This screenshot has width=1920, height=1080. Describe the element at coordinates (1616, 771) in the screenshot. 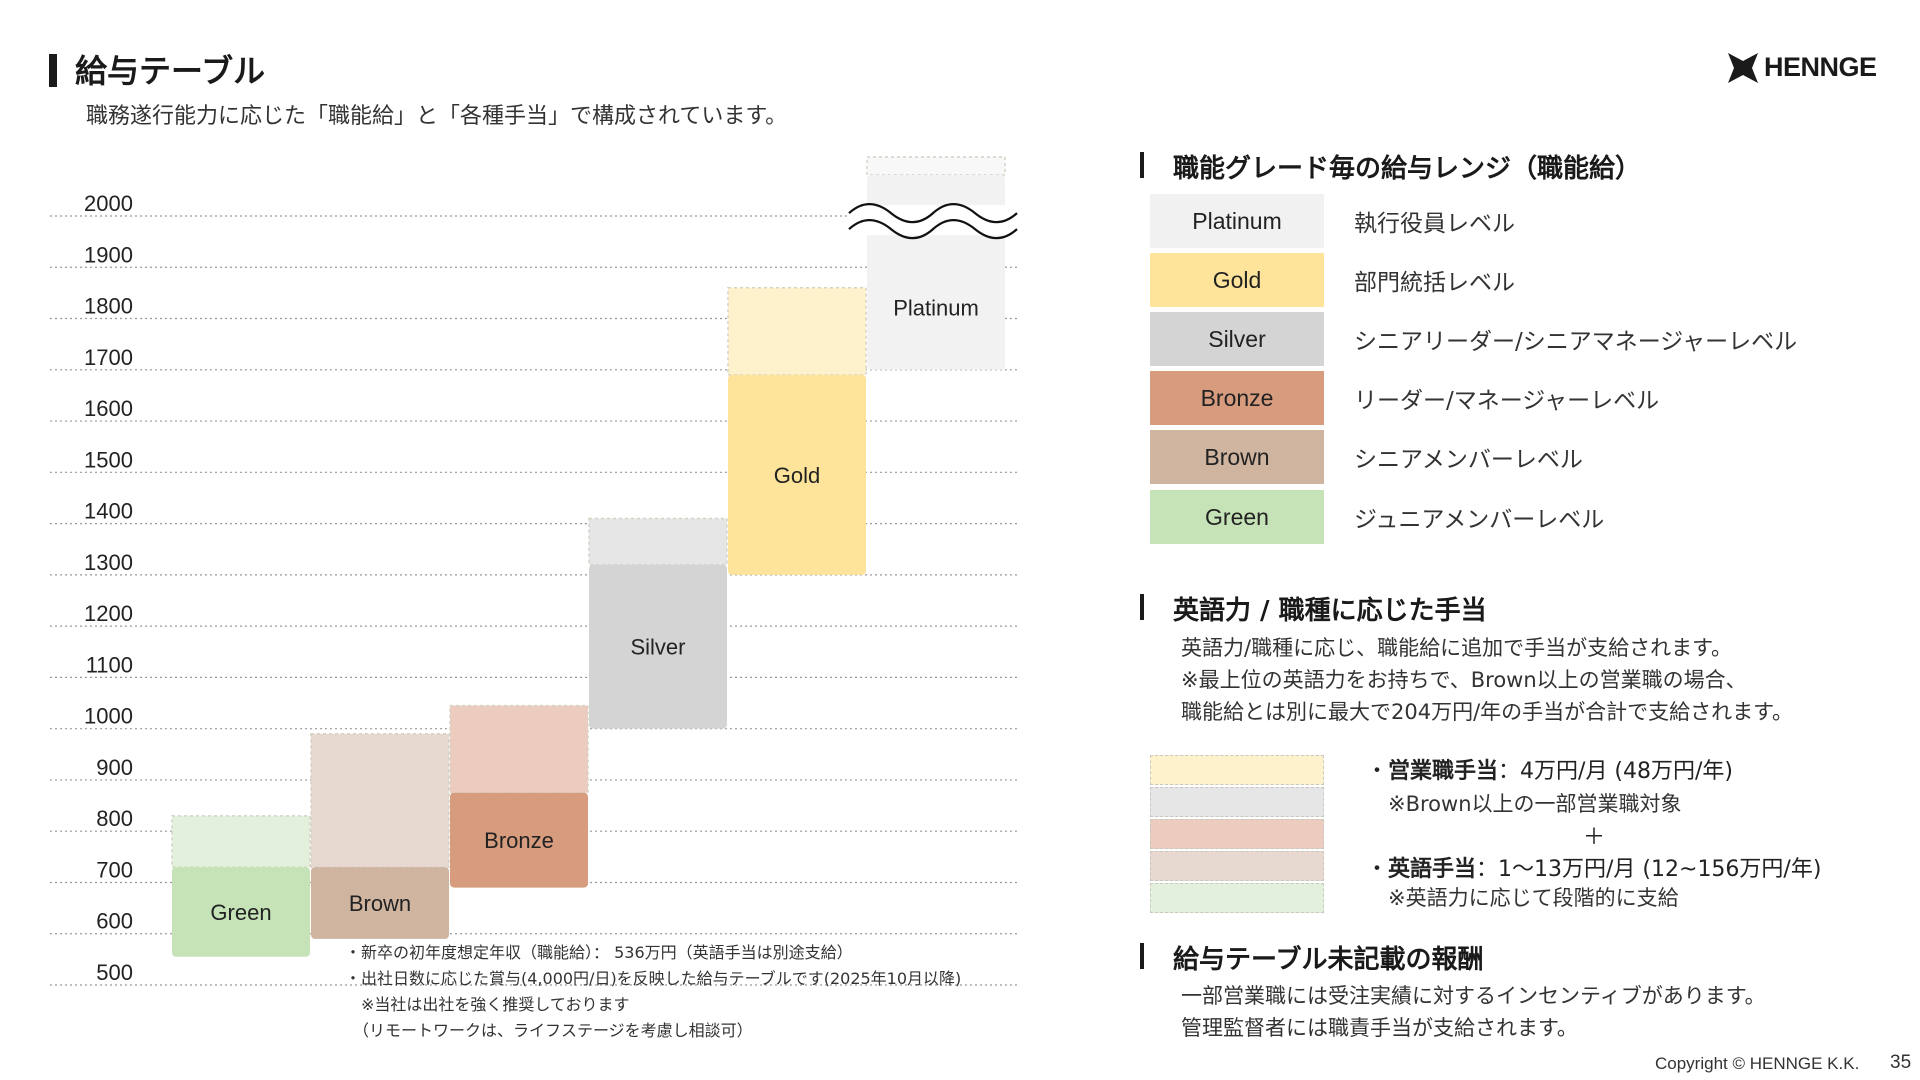

I see `sales-allowance-value: ：4万円/月 (48万円/年)` at that location.